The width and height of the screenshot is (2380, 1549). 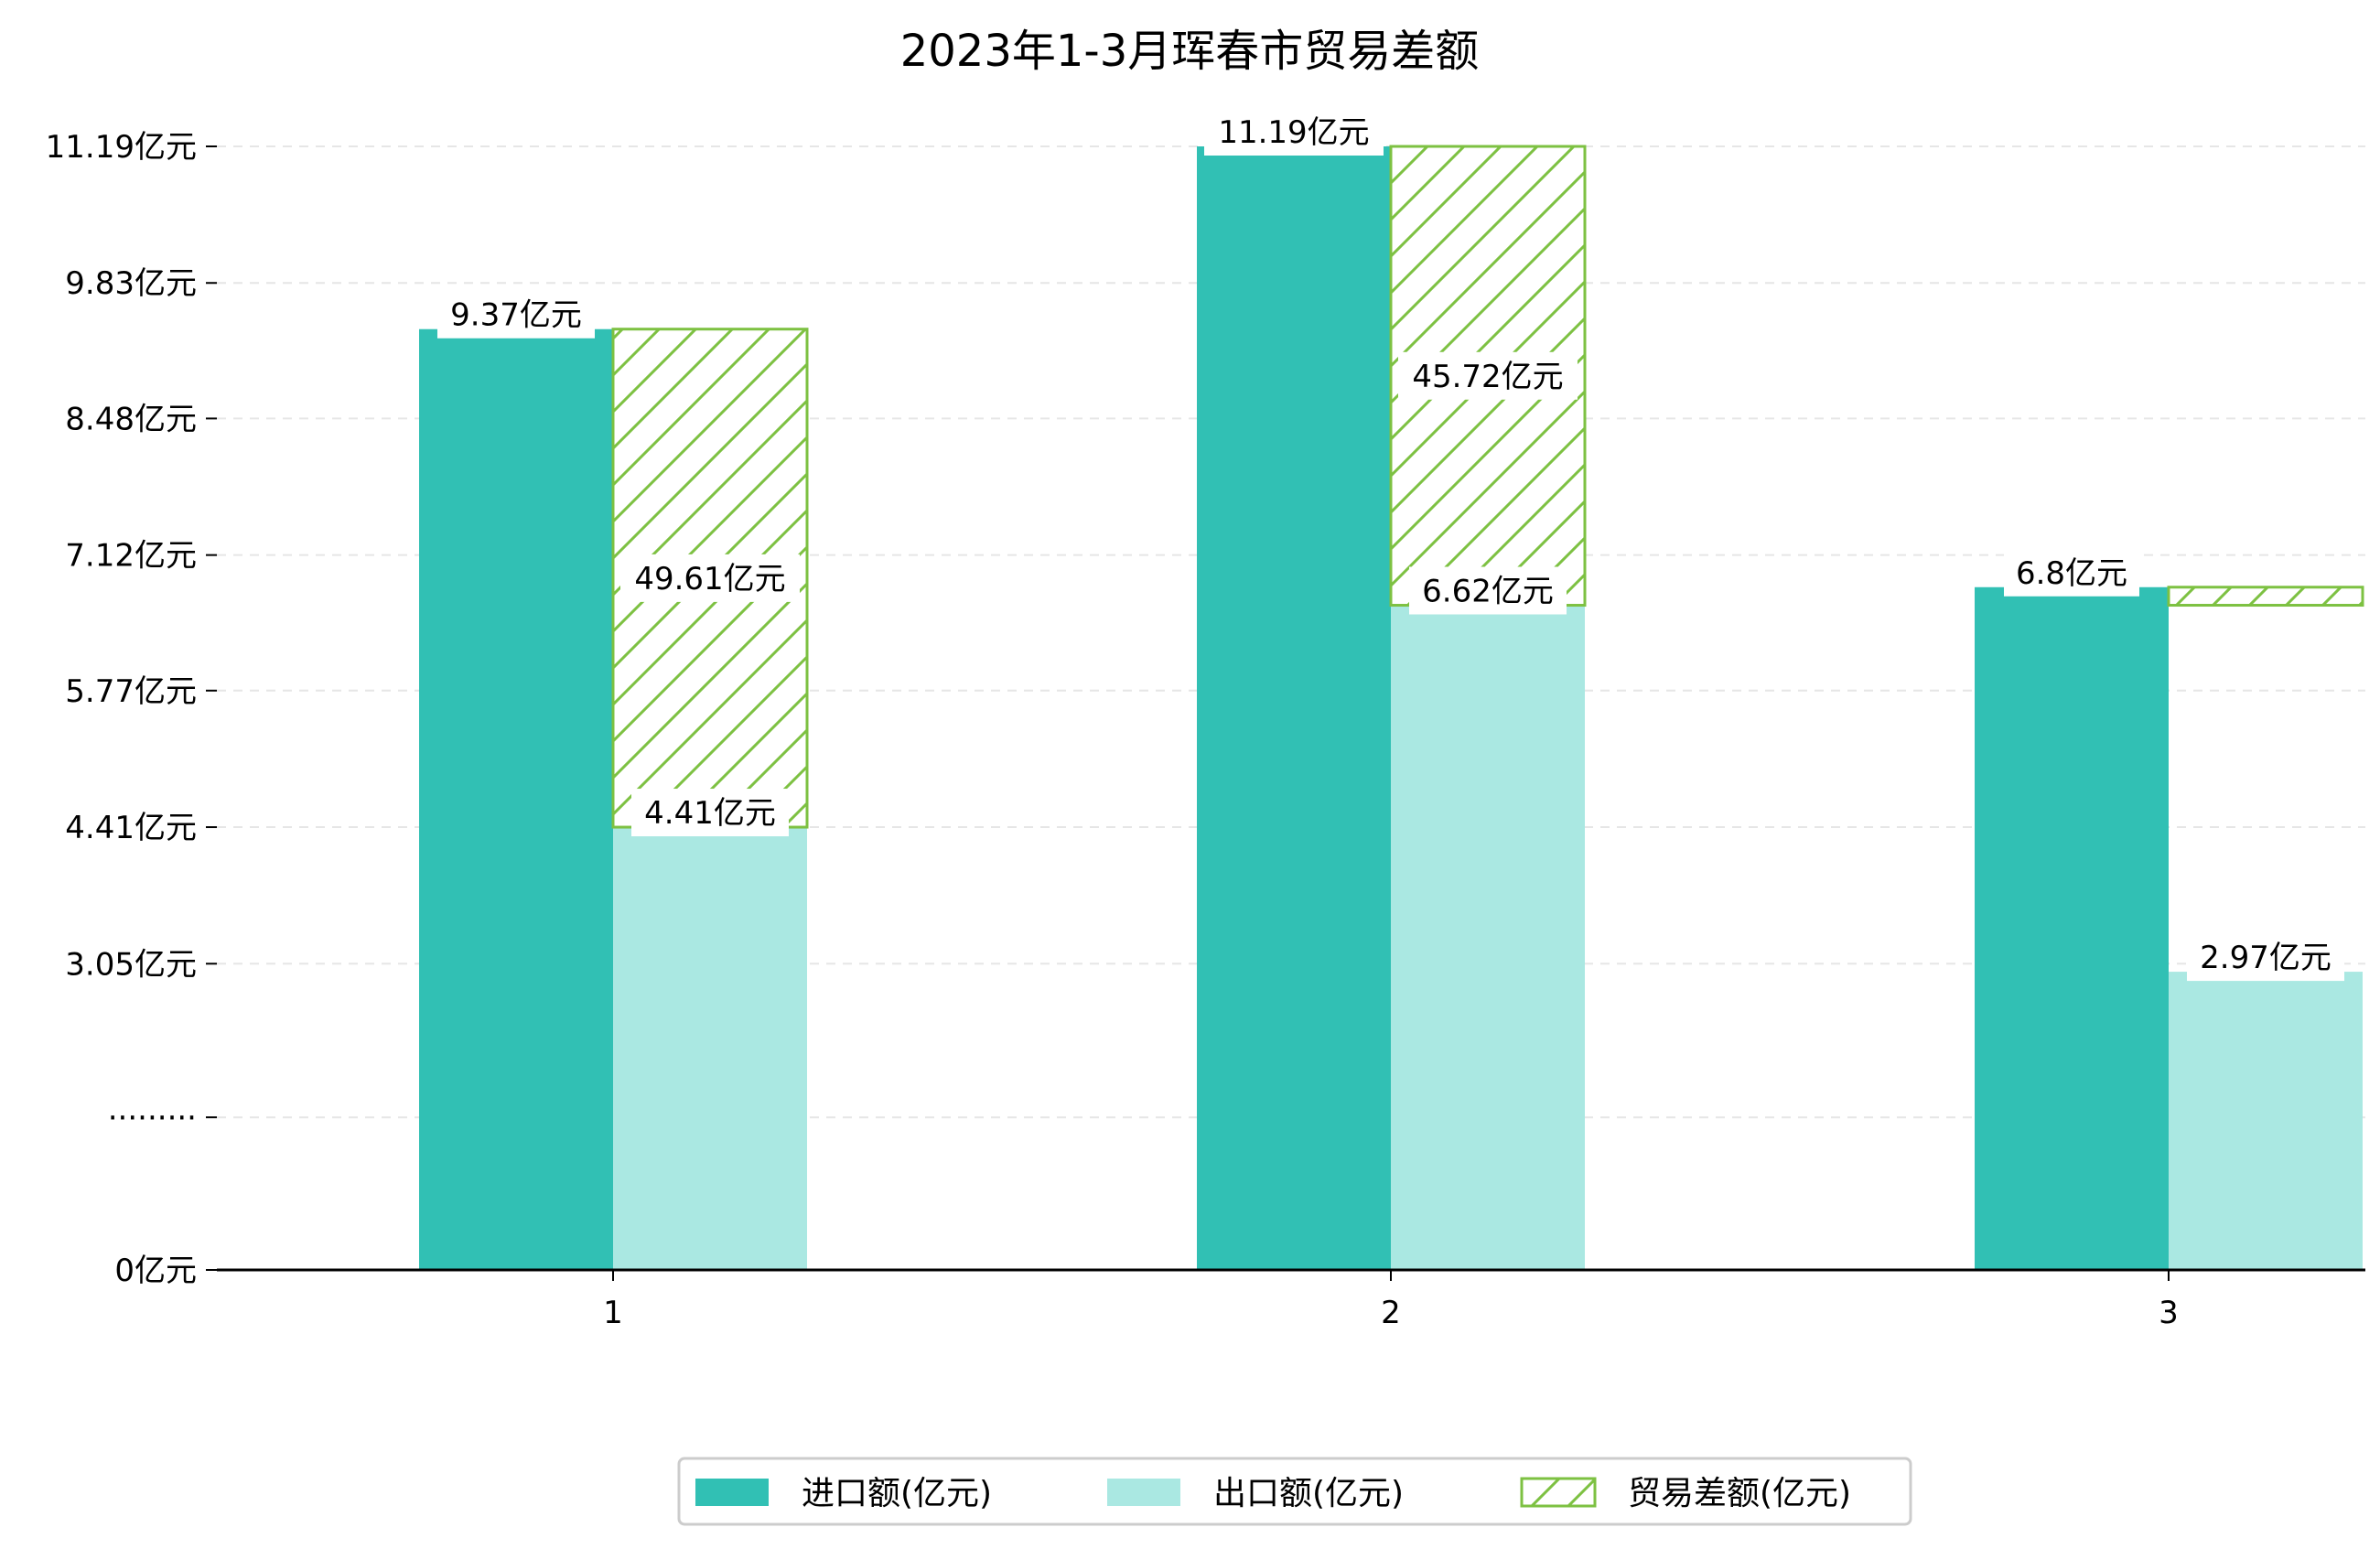 I want to click on balance-value-label-group: 49.61亿元, so click(x=710, y=578).